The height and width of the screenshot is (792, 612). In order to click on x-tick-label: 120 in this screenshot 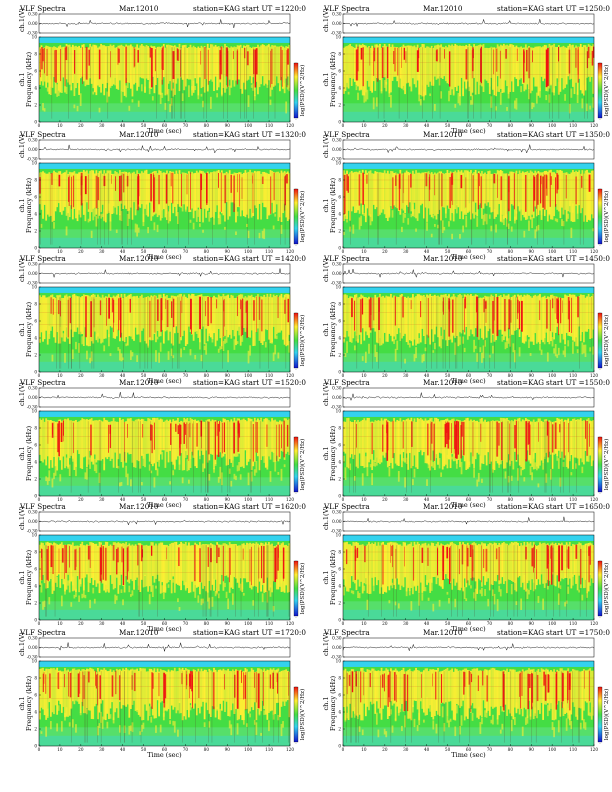, I will do `click(290, 623)`.